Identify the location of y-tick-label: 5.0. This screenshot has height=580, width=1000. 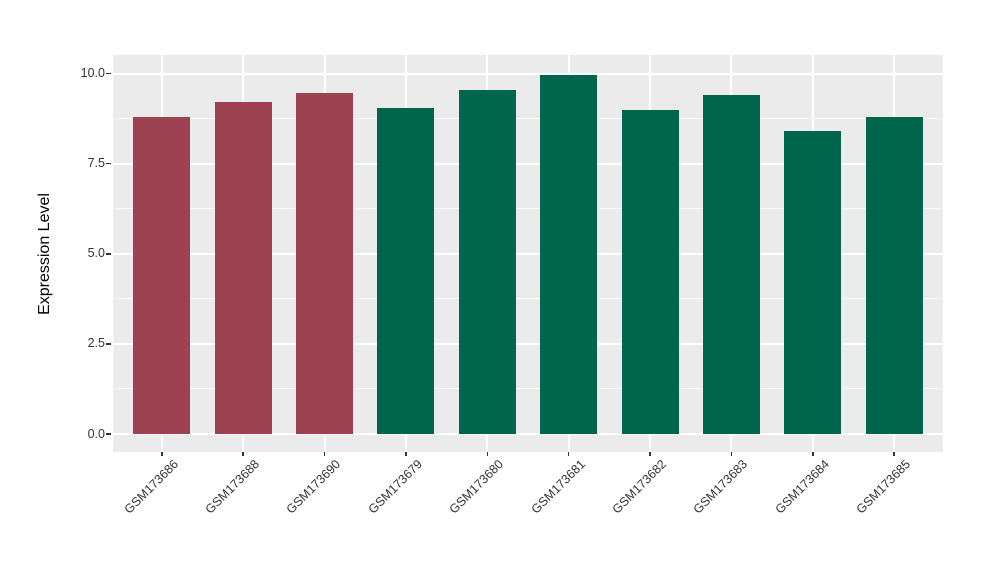
(96, 253).